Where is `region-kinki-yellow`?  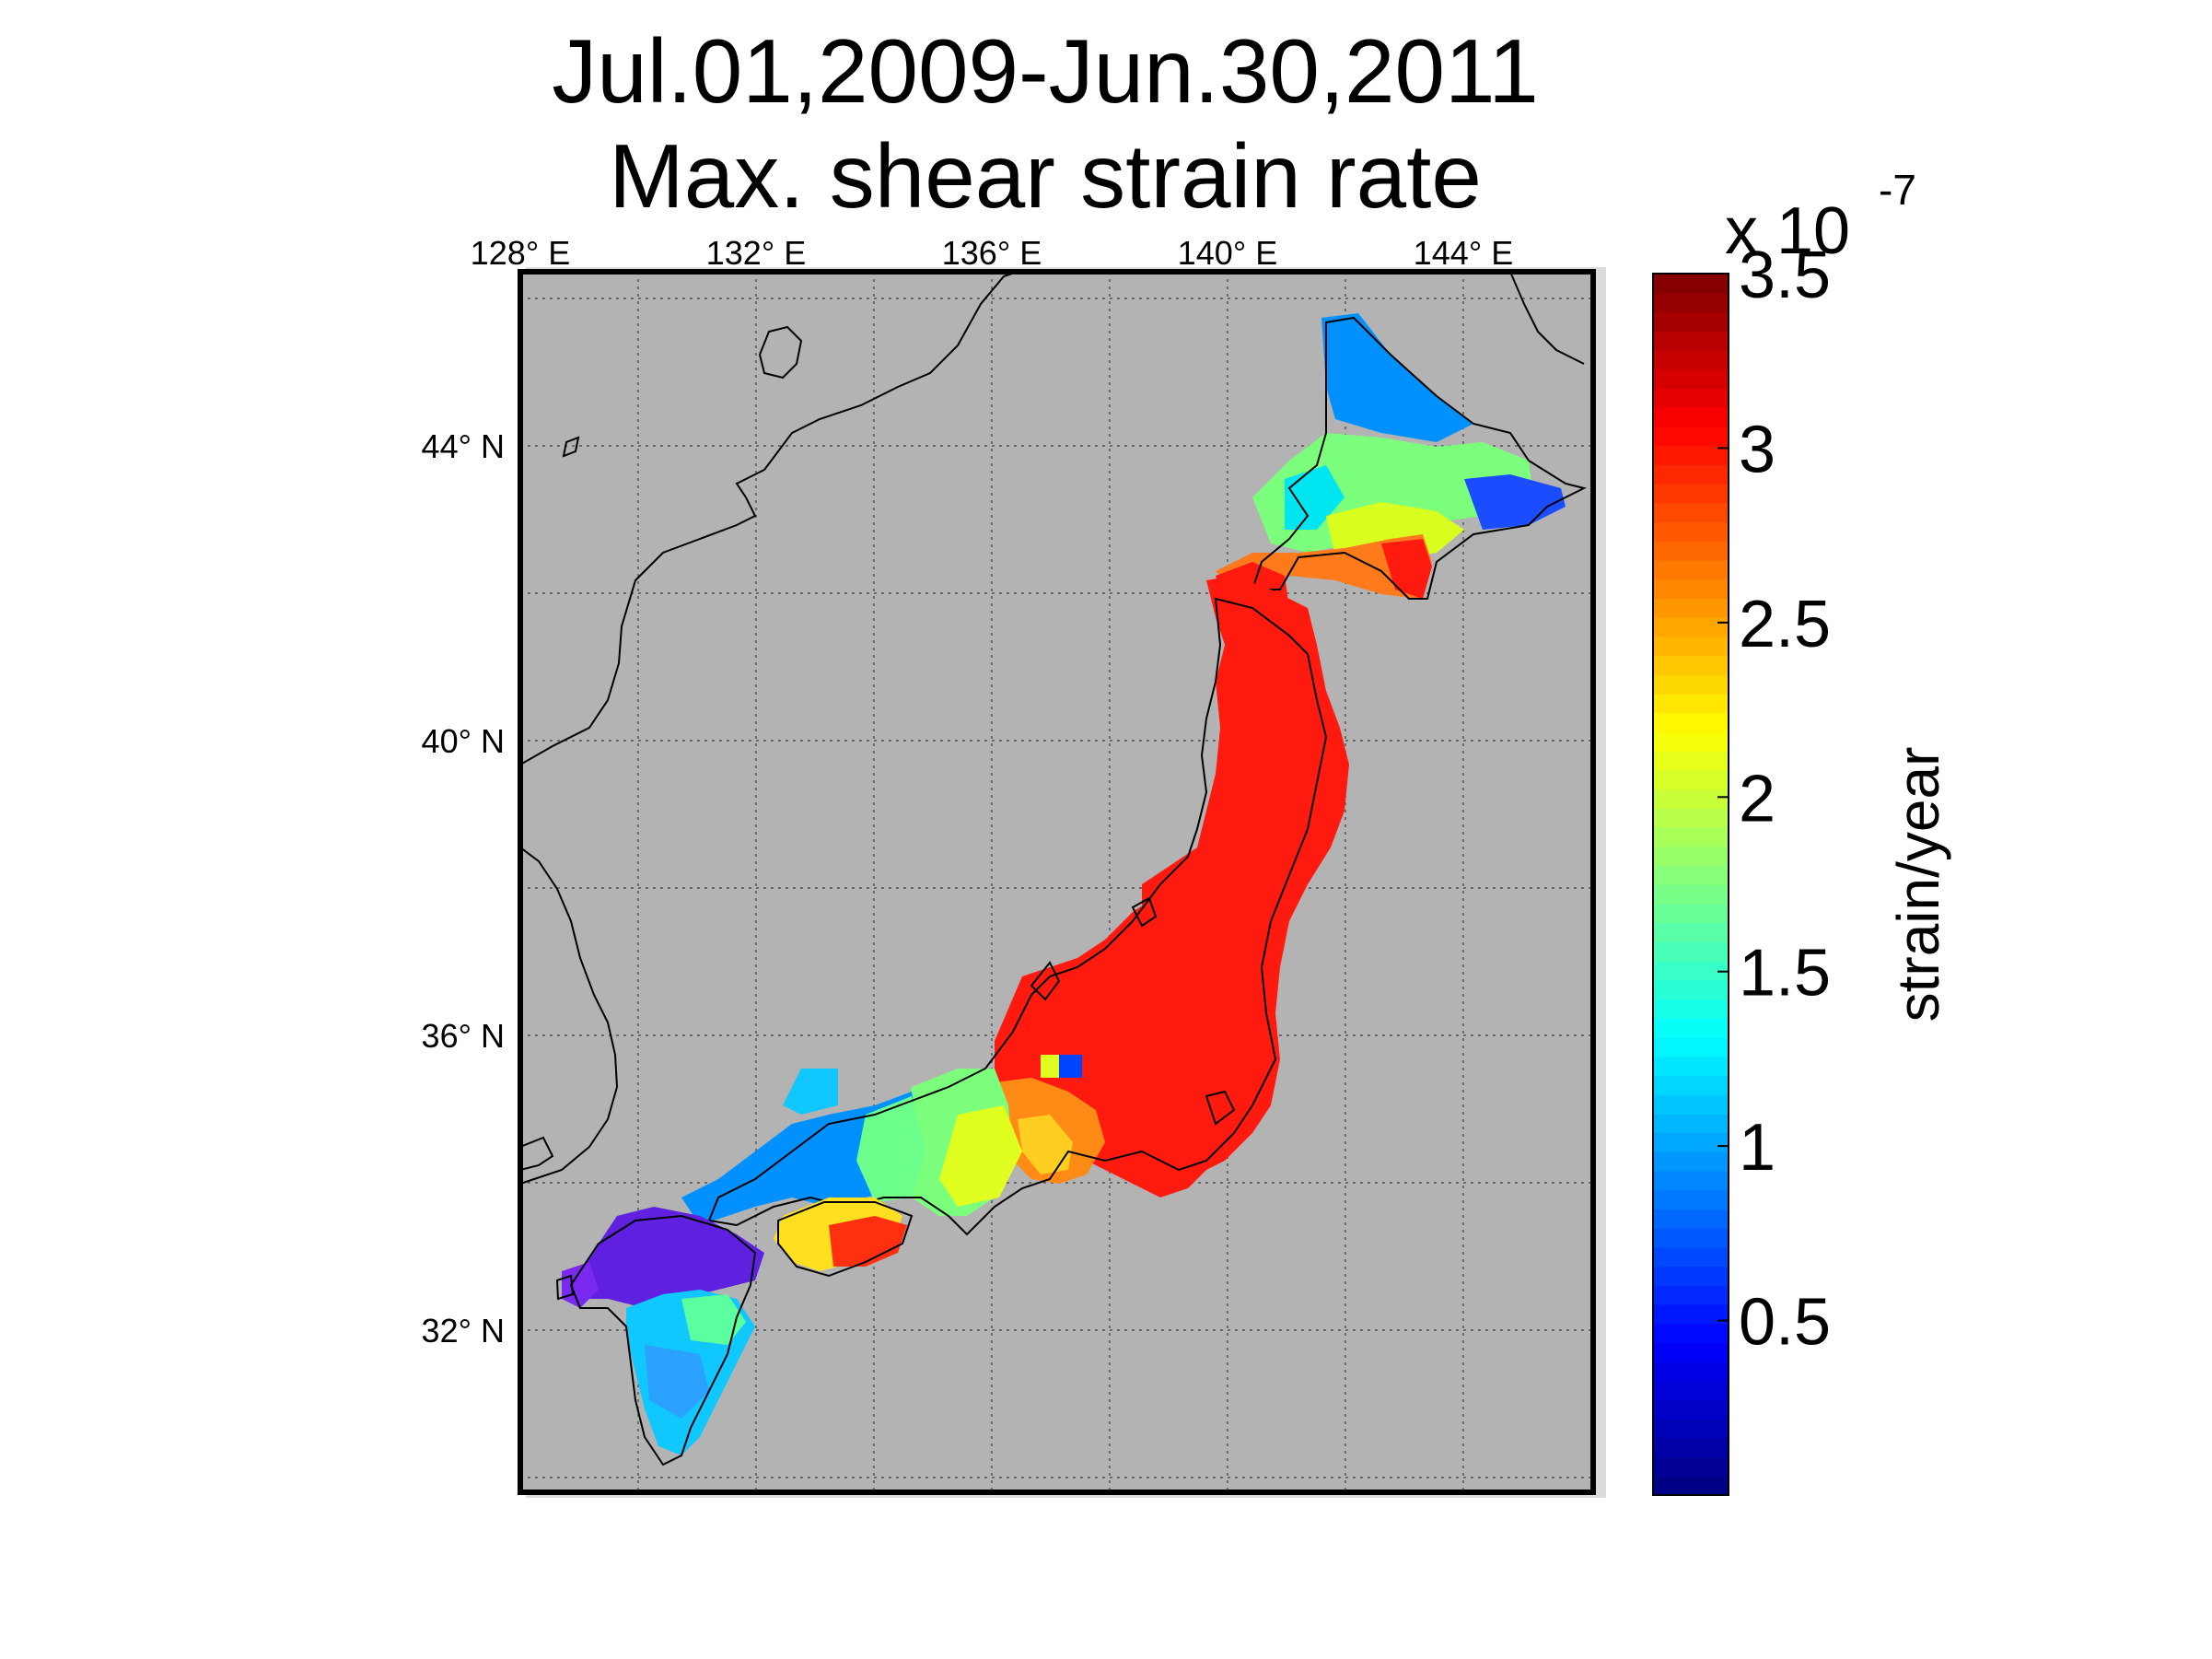
region-kinki-yellow is located at coordinates (981, 1156).